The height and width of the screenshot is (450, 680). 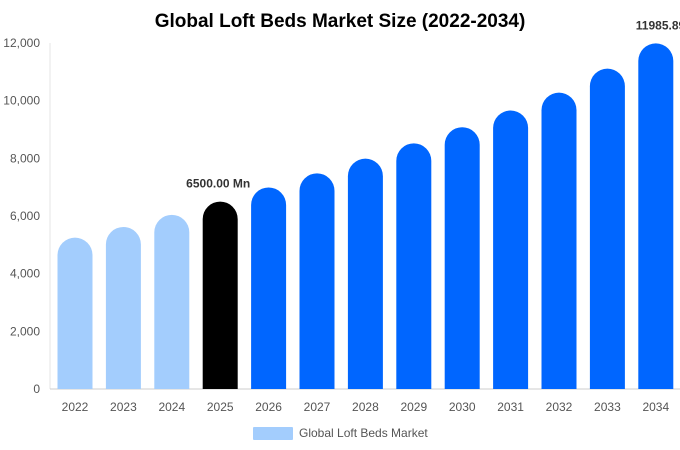 What do you see at coordinates (607, 407) in the screenshot?
I see `x-tick-label: 2033` at bounding box center [607, 407].